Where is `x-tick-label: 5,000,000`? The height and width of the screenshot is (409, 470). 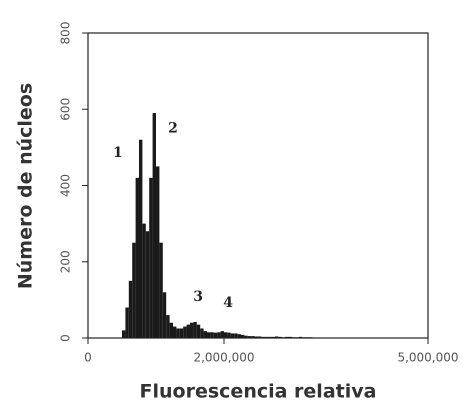
x-tick-label: 5,000,000 is located at coordinates (427, 358).